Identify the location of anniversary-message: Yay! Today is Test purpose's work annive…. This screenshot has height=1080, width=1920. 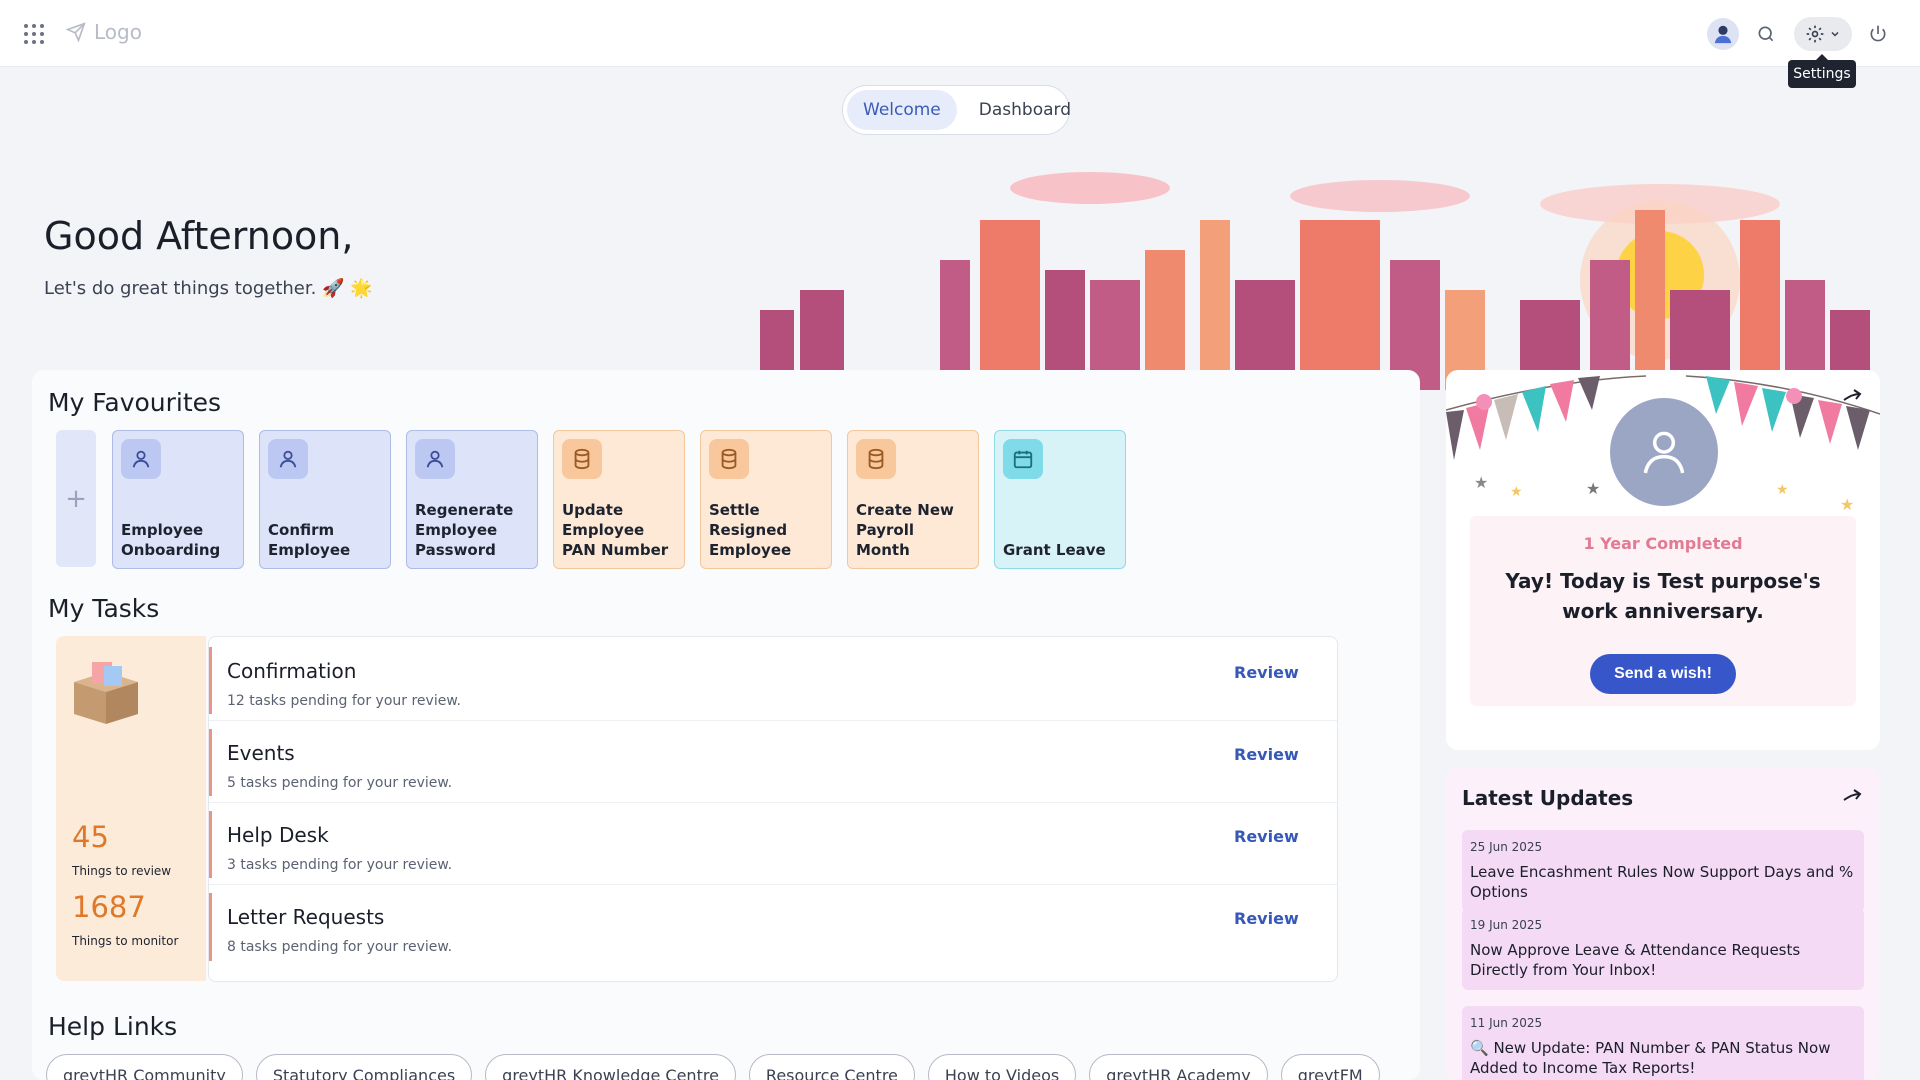
(1663, 596).